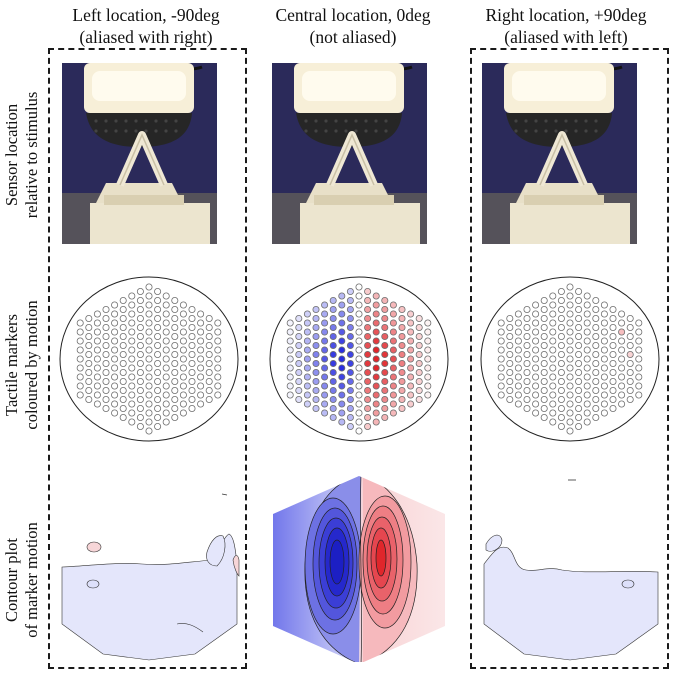 This screenshot has width=675, height=675. Describe the element at coordinates (146, 37) in the screenshot. I see `column-title-left-line2: (aliased with right)` at that location.